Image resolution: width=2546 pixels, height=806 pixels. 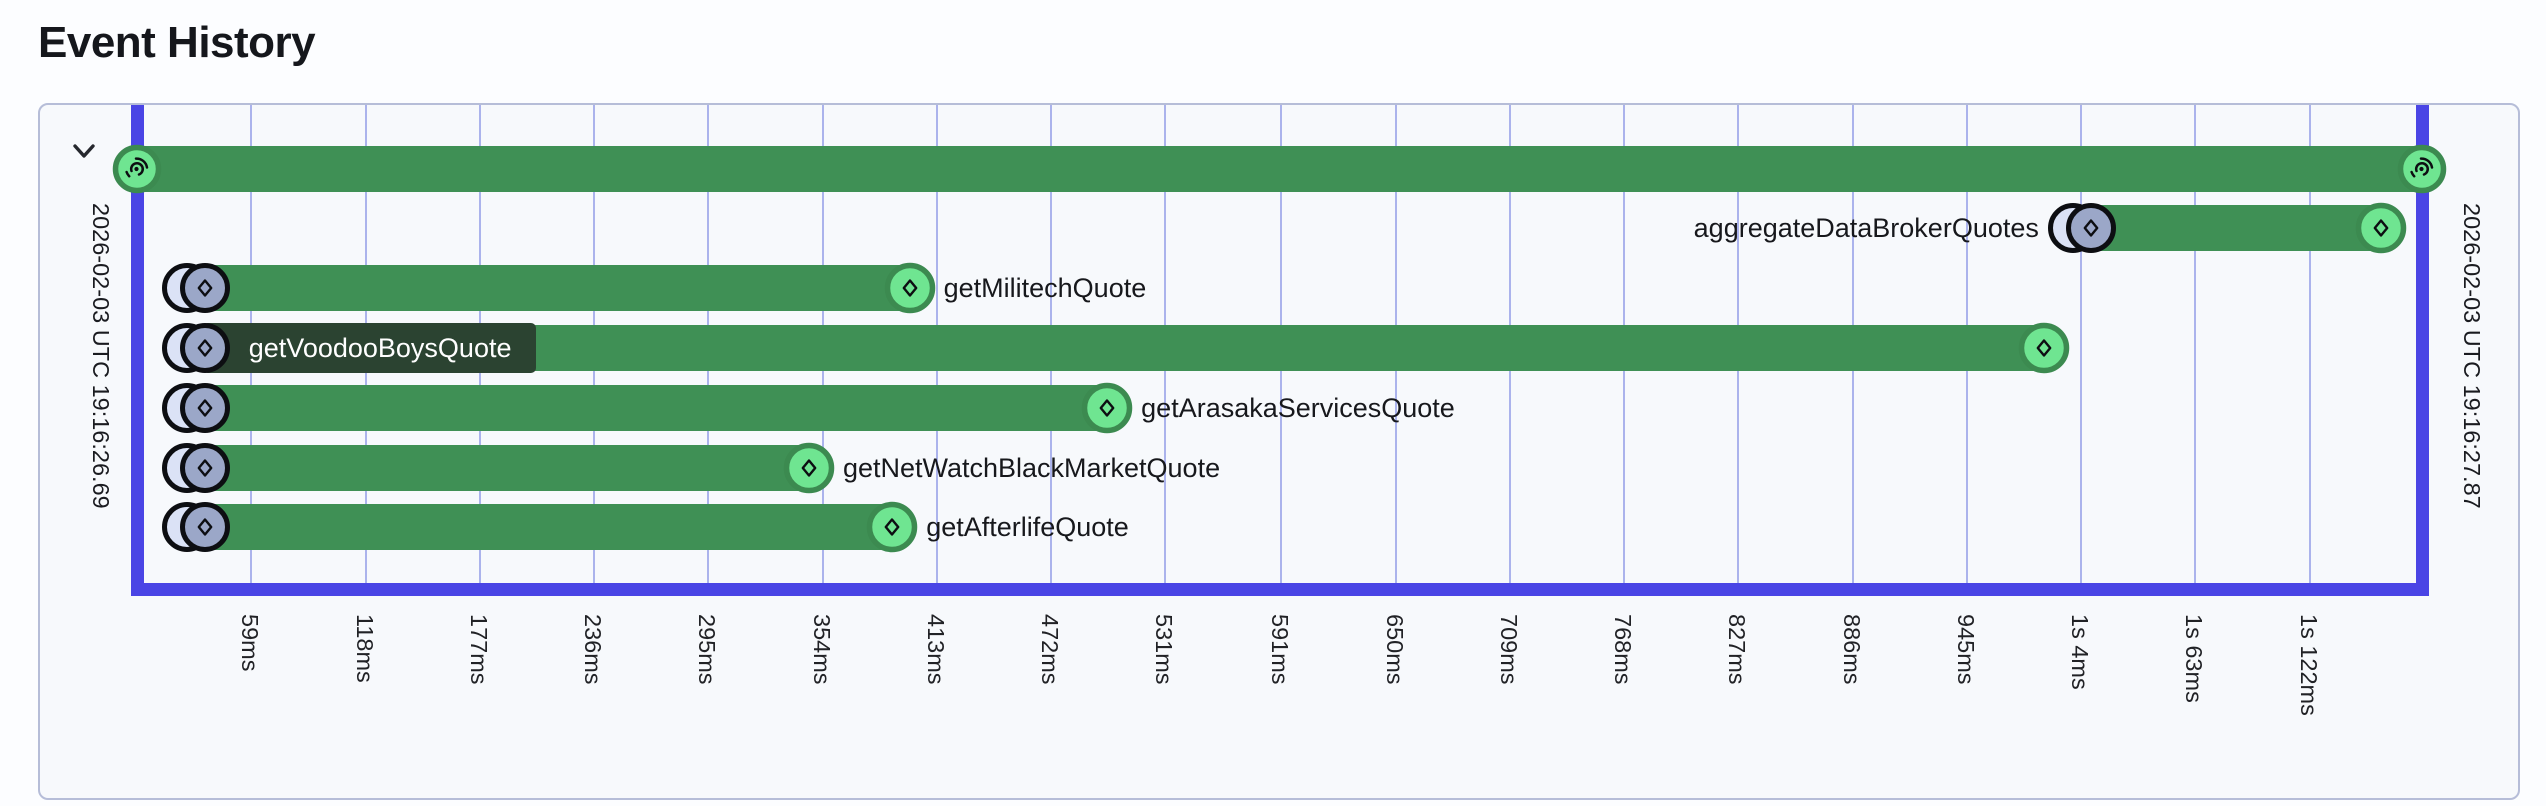 I want to click on axis-tick-label: 59ms, so click(x=250, y=643).